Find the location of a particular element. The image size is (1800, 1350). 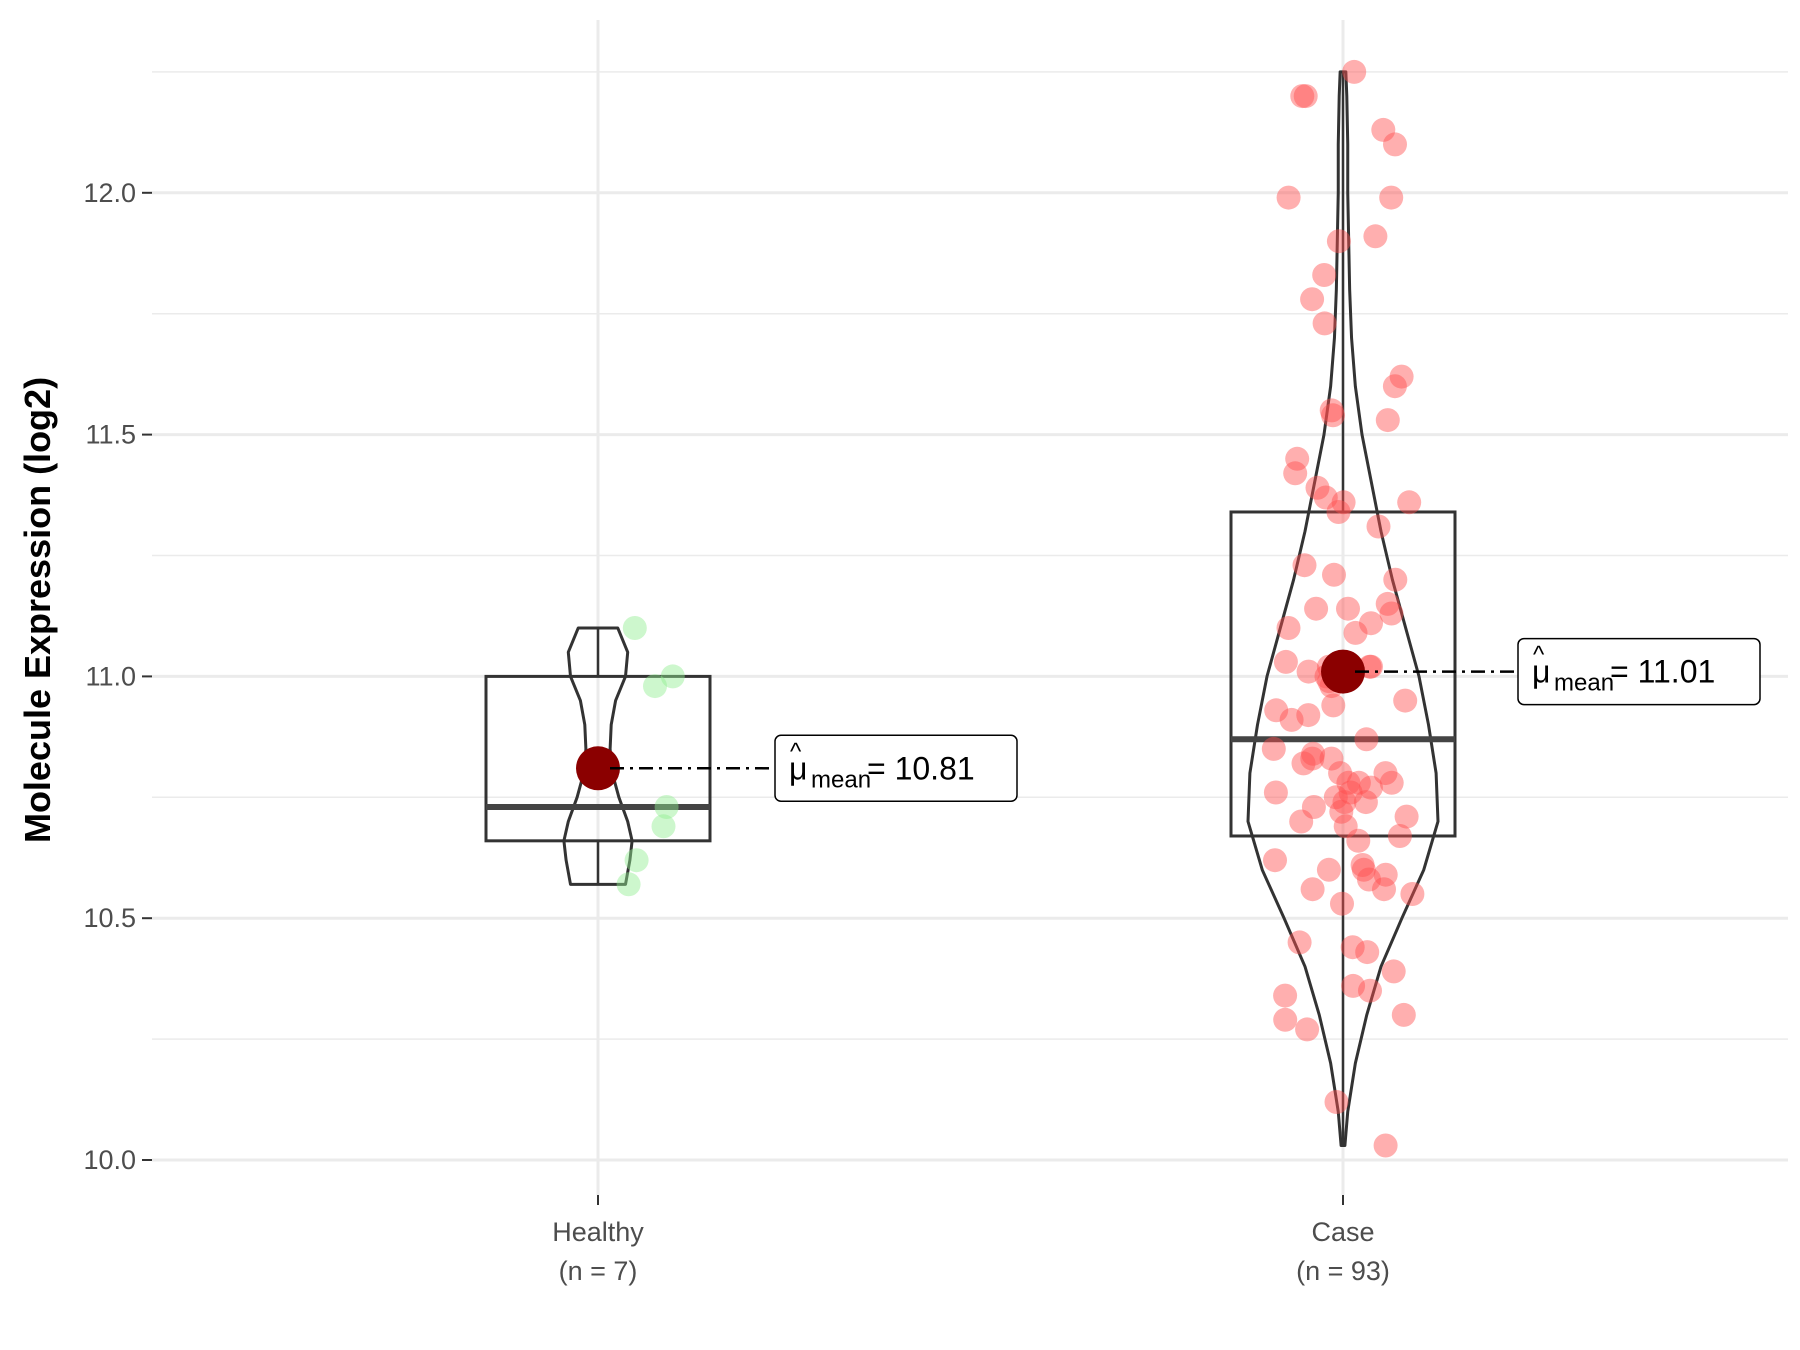

y-tick-label: 10.5 is located at coordinates (109, 918).